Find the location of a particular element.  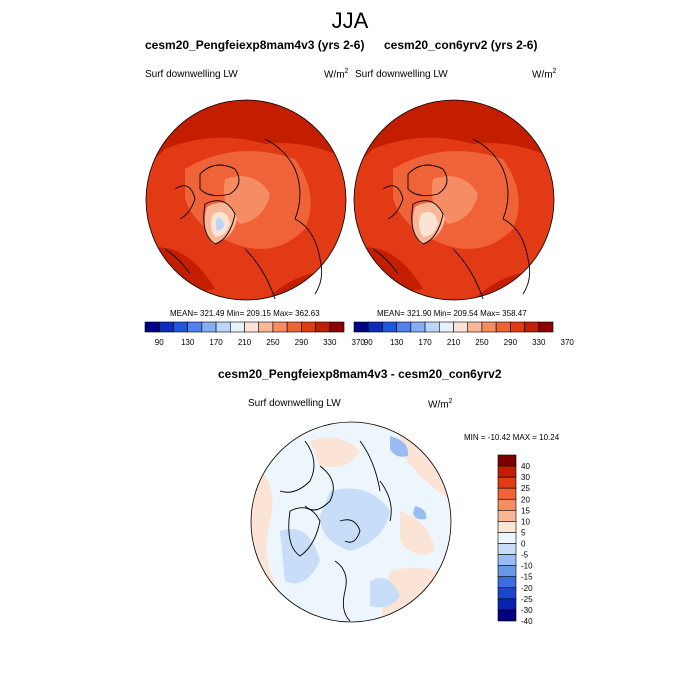

right-colorbar-tick-label: 90 is located at coordinates (368, 342).